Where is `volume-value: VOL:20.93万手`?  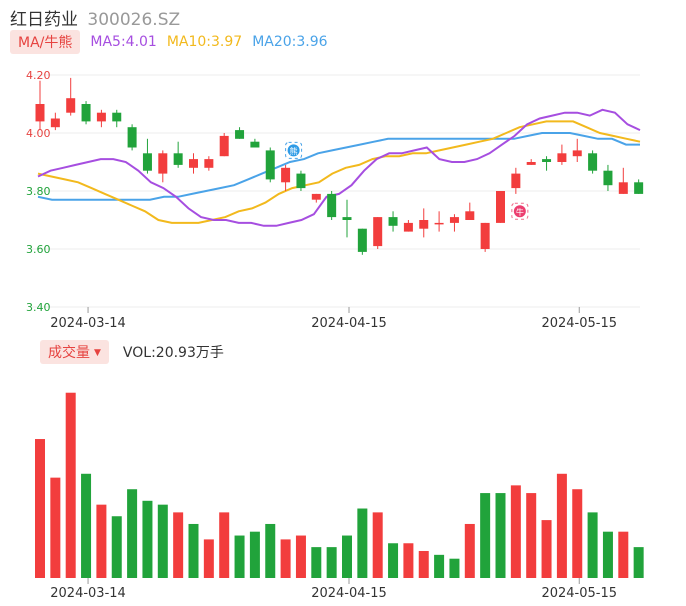 volume-value: VOL:20.93万手 is located at coordinates (173, 353).